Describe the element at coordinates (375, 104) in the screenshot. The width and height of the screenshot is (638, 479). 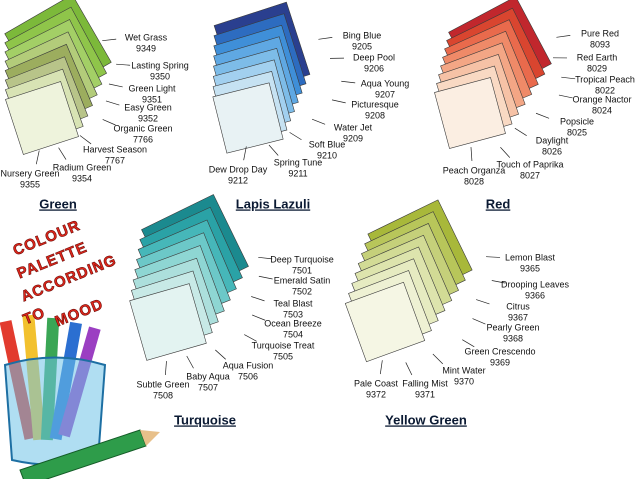
I see `swatch-name: Picturesque` at that location.